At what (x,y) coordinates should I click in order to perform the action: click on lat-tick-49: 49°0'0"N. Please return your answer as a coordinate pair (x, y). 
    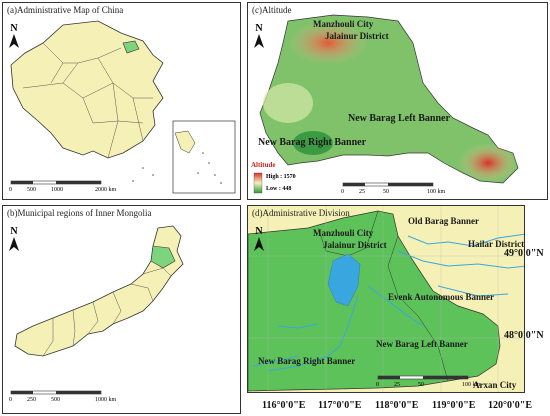
    Looking at the image, I should click on (524, 253).